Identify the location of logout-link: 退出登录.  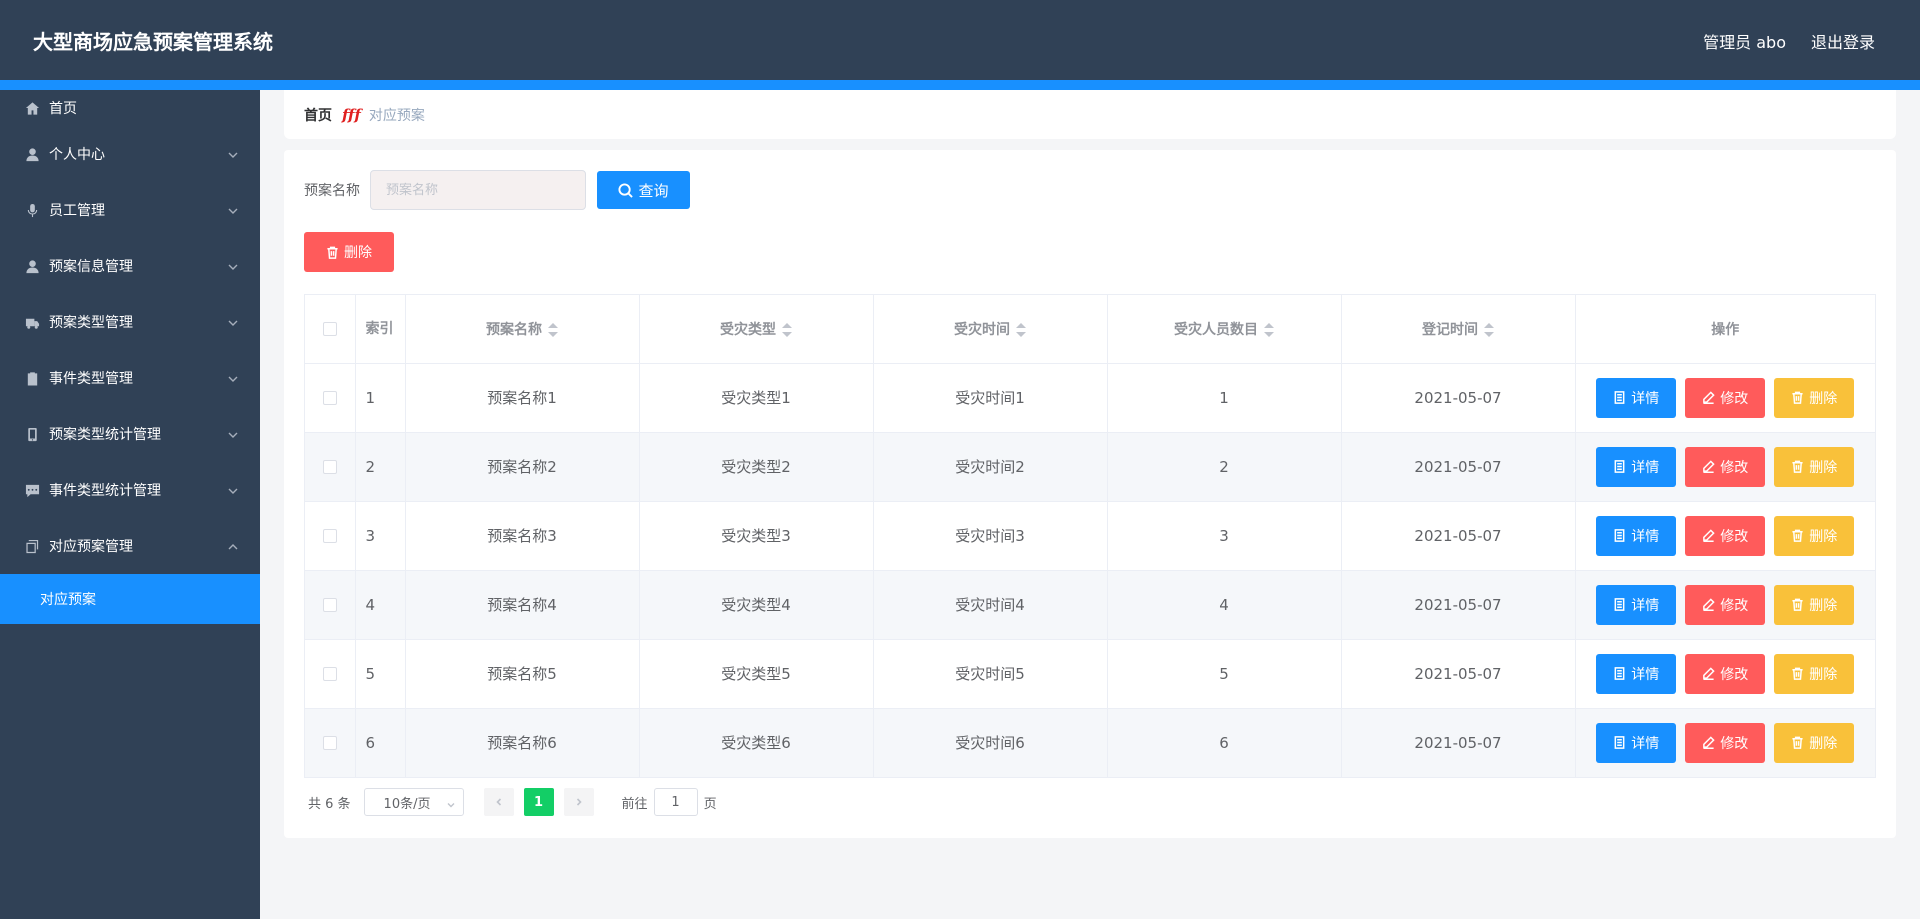
(1842, 42).